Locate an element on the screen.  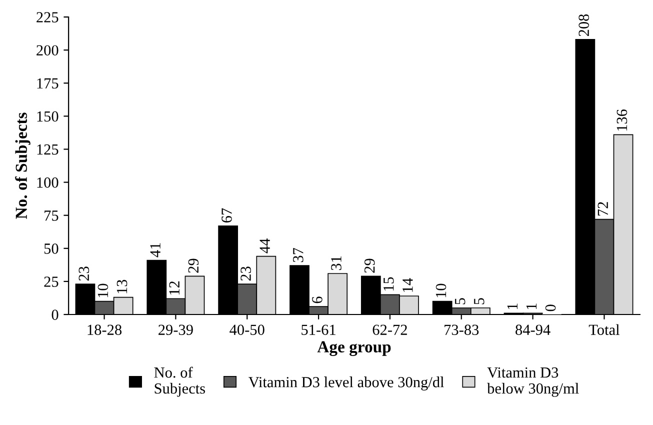
y-tick-label: 25 is located at coordinates (51, 281).